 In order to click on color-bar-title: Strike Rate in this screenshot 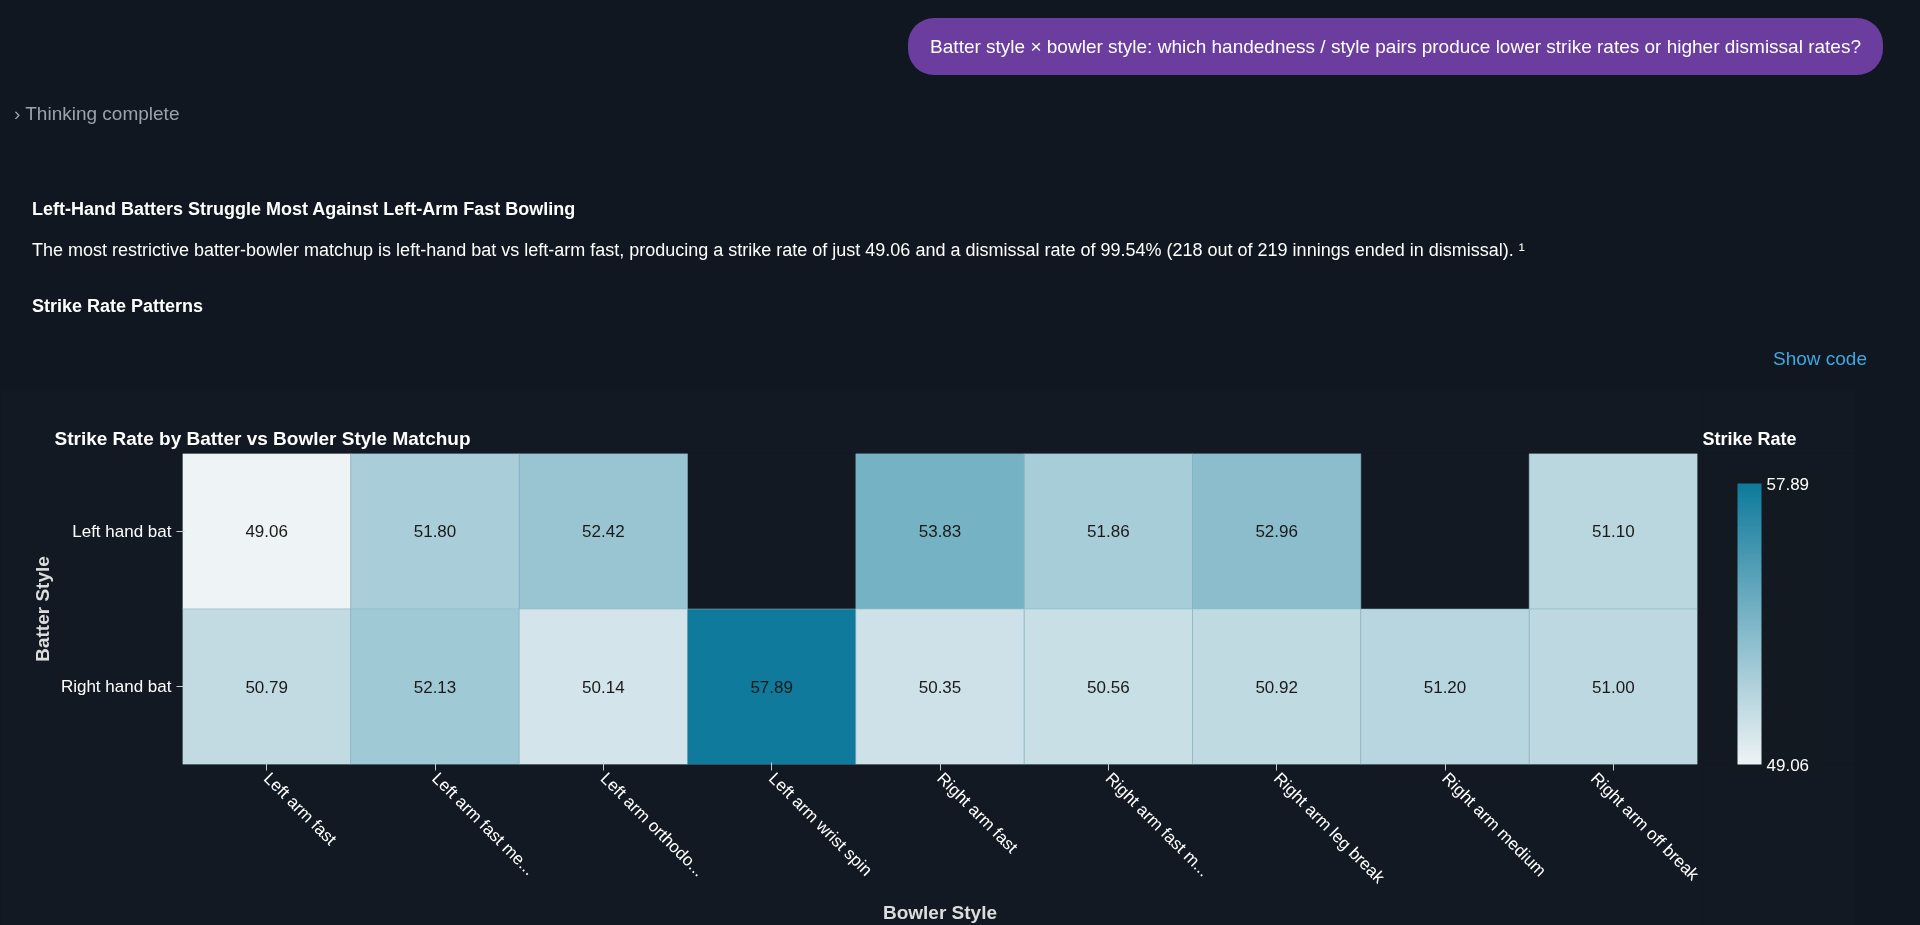, I will do `click(1749, 438)`.